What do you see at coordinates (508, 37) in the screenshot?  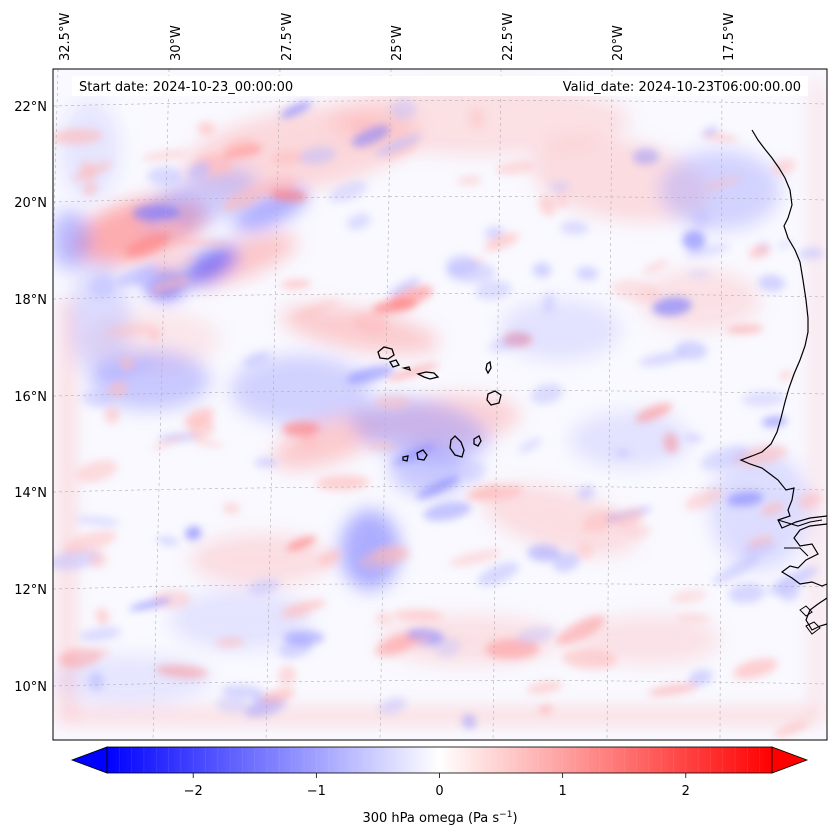 I see `lon-label: 22.5°W` at bounding box center [508, 37].